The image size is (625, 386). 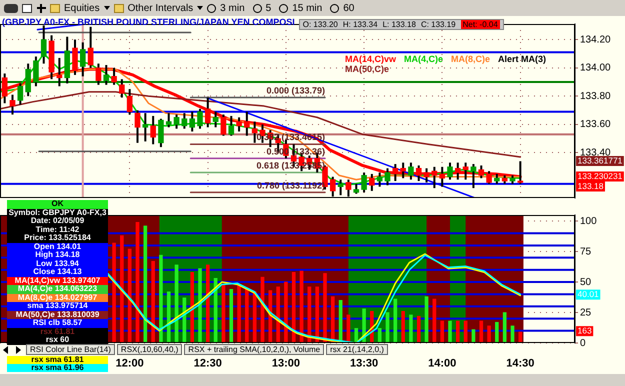 What do you see at coordinates (320, 24) in the screenshot?
I see `annotation: O: 133.20` at bounding box center [320, 24].